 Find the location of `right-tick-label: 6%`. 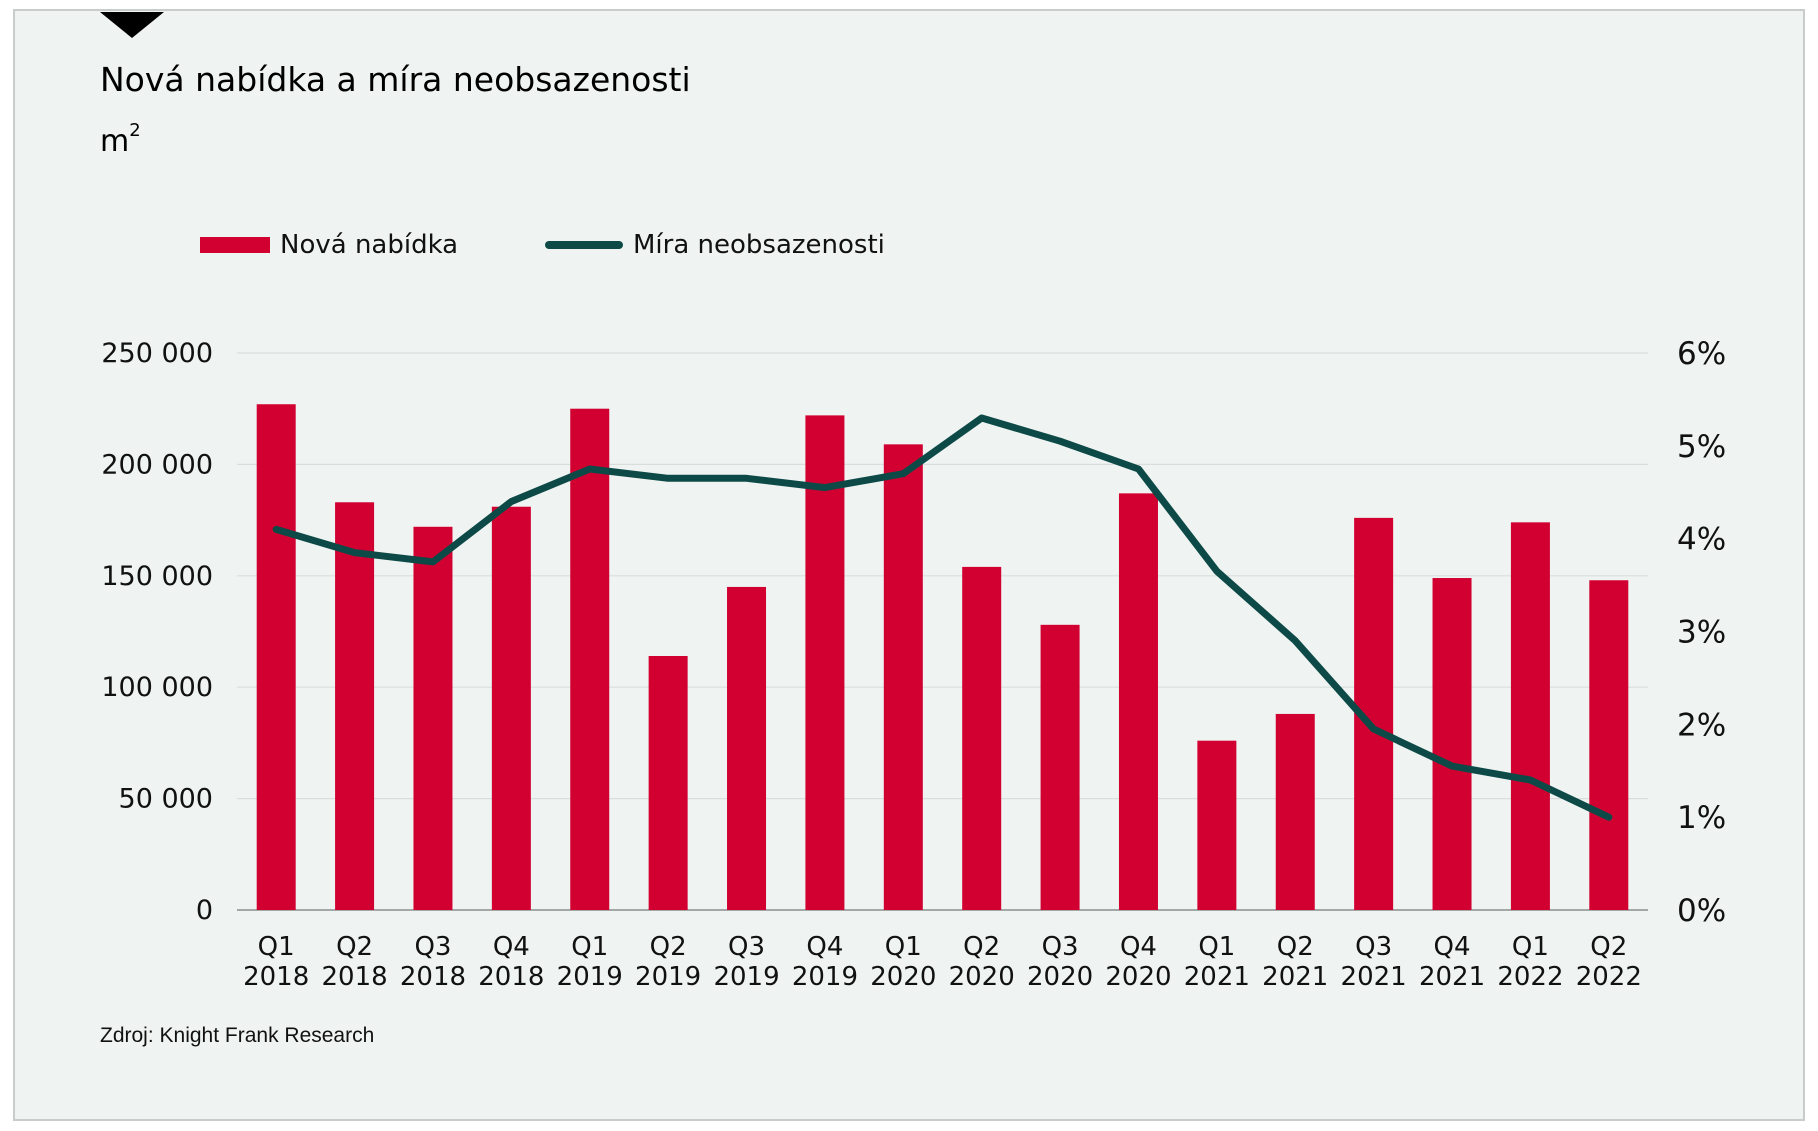

right-tick-label: 6% is located at coordinates (1701, 354).